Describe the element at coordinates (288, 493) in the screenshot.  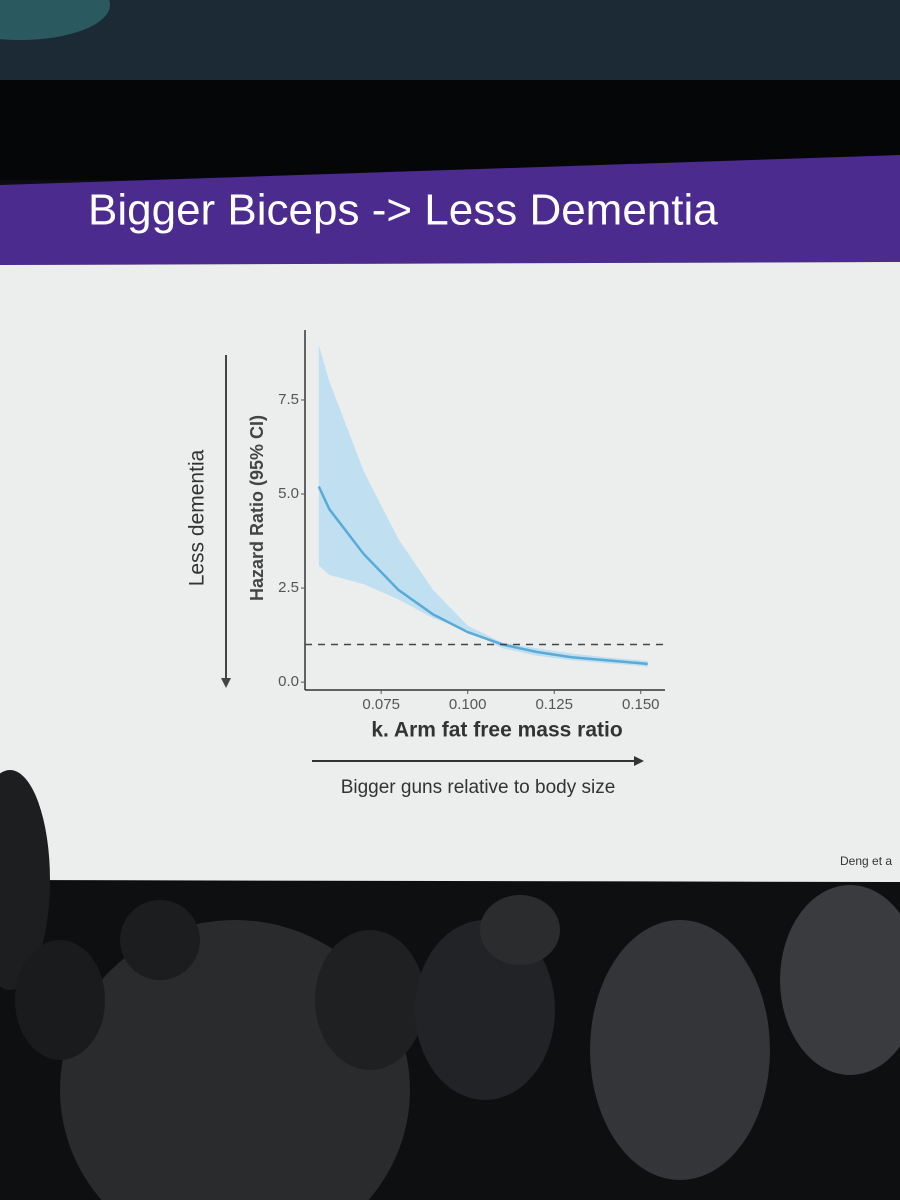
I see `y-tick-label: 5.0` at that location.